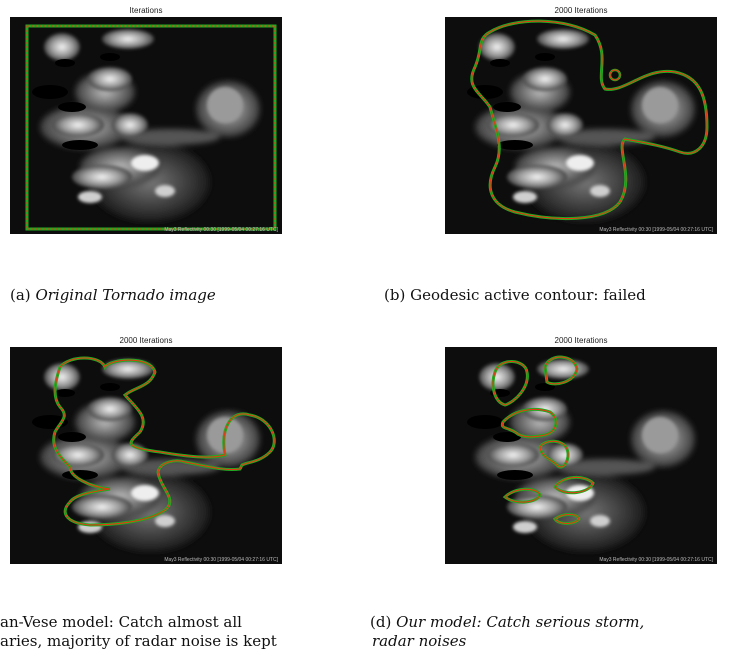 This screenshot has width=753, height=667. I want to click on caption-a: (a) Original Tornado image, so click(113, 295).